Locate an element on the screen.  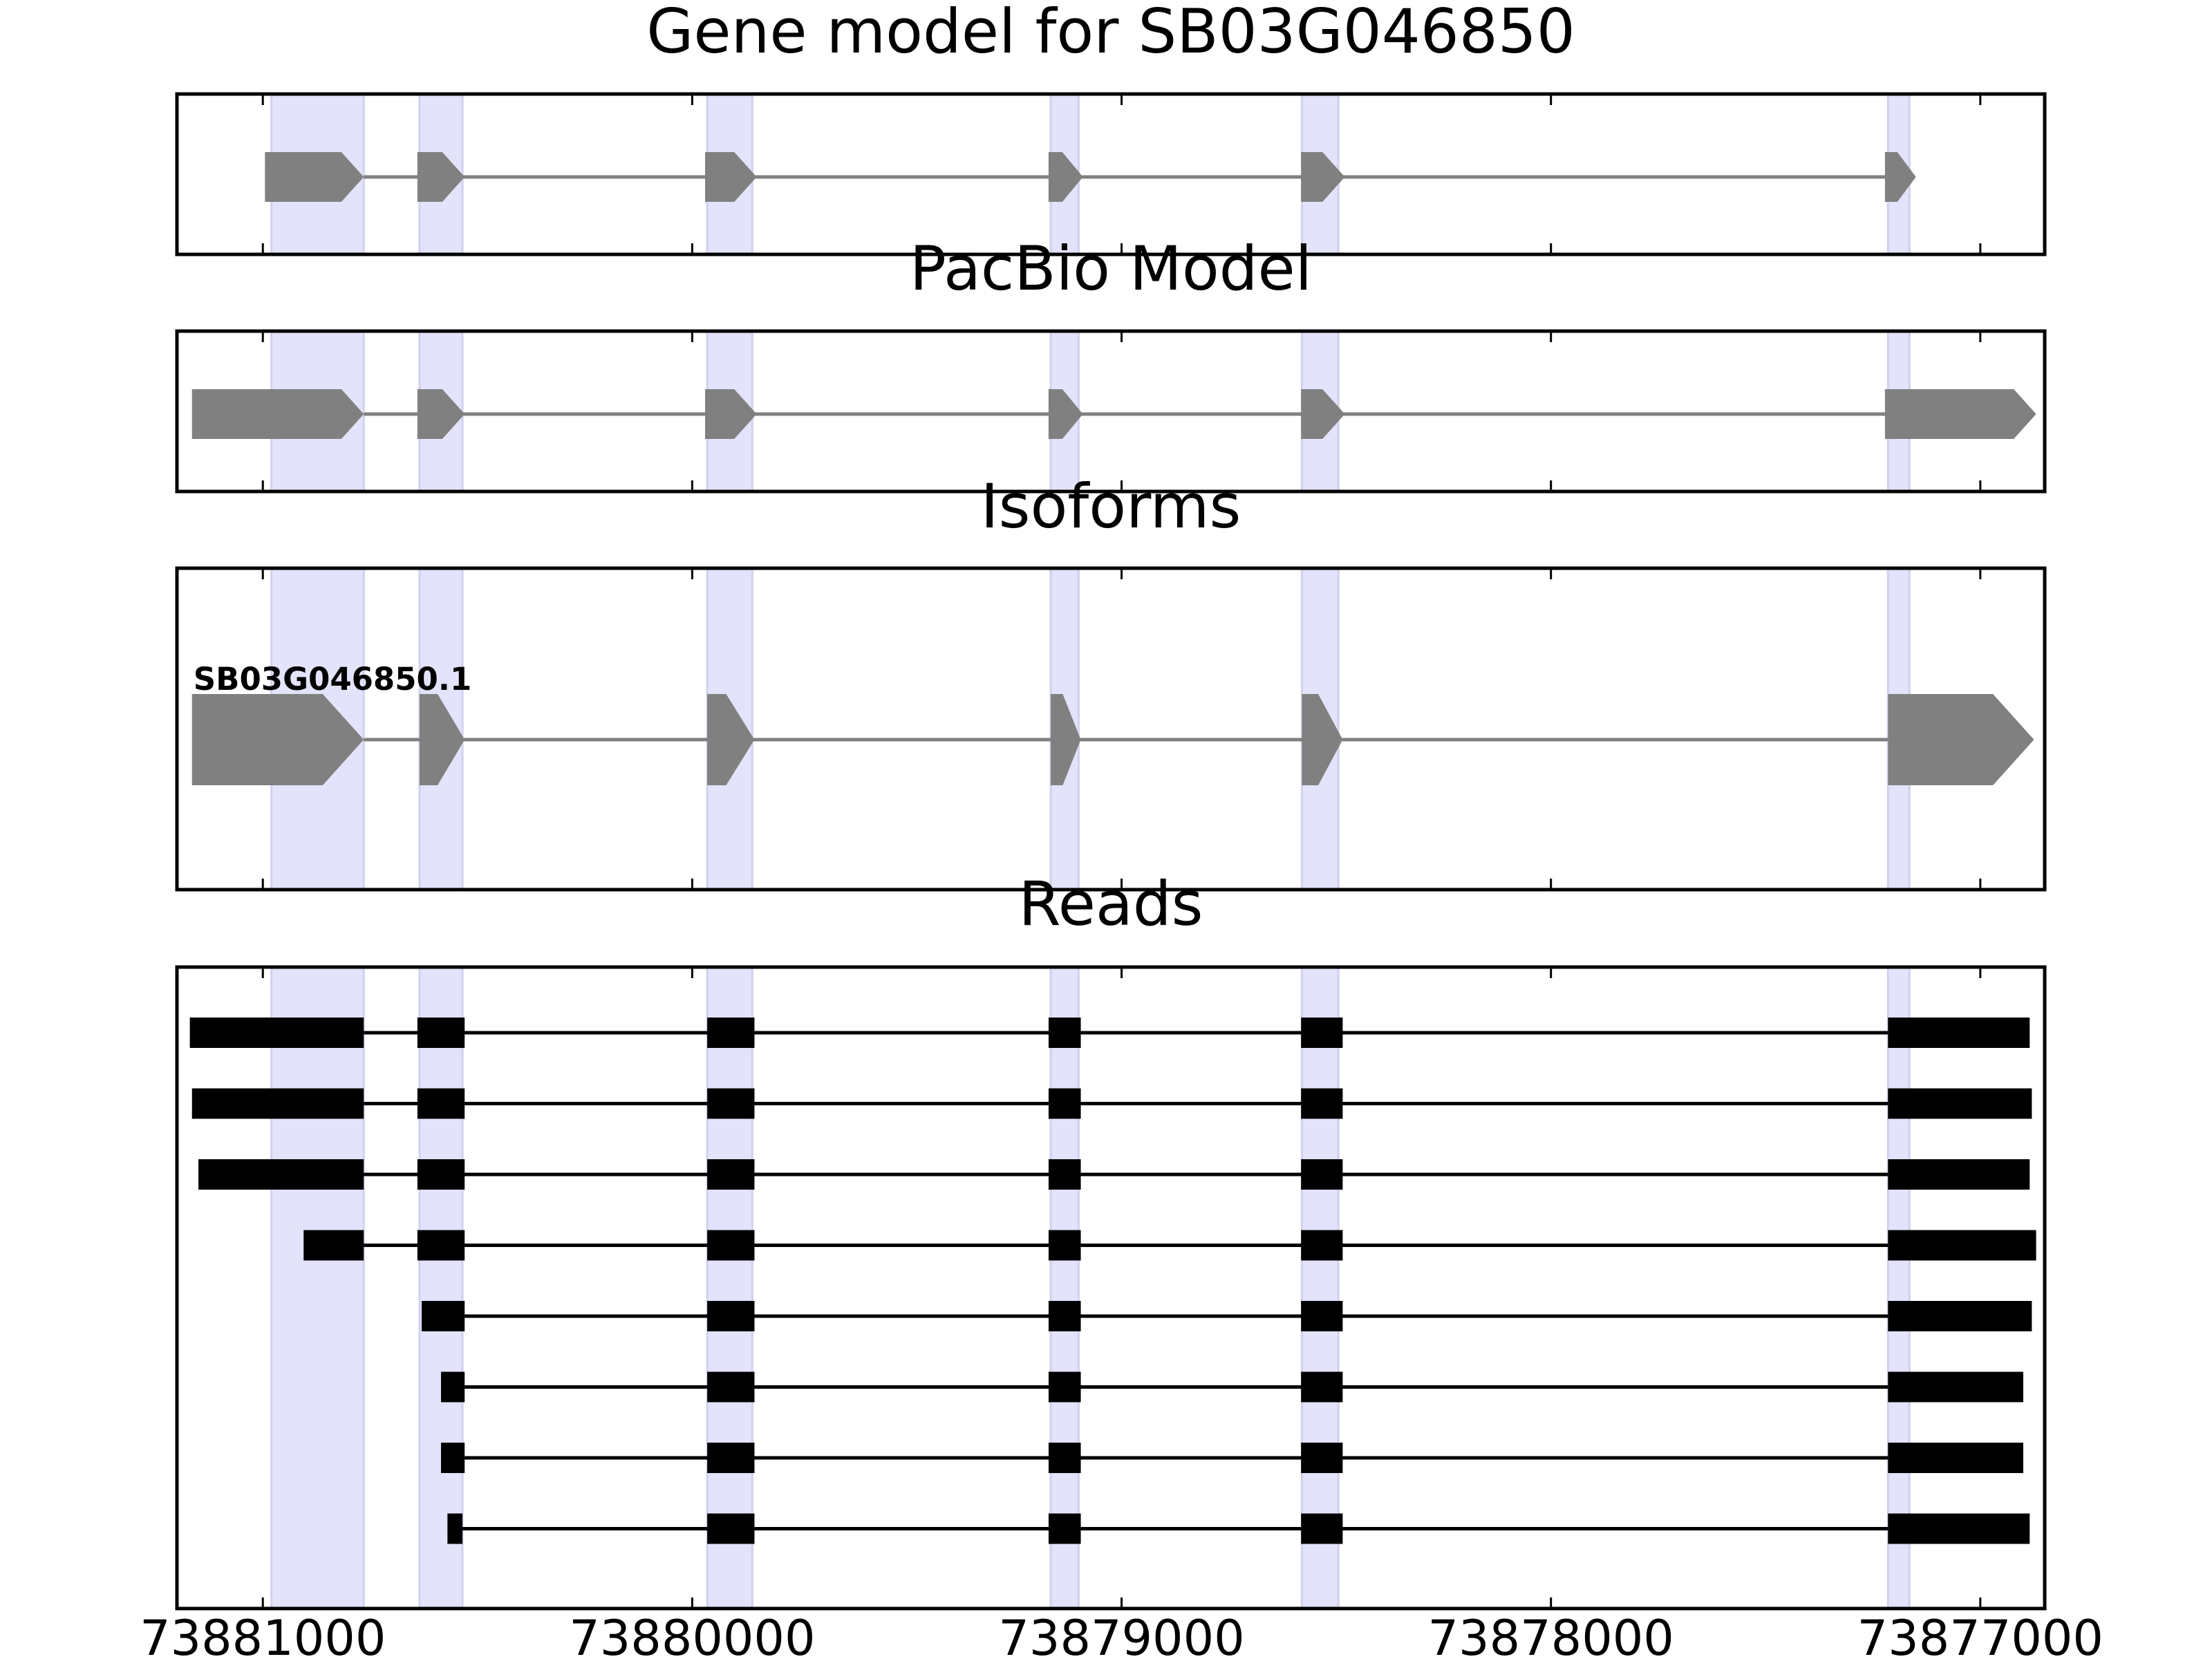
x-tick-label: 73877000 is located at coordinates (1980, 1634).